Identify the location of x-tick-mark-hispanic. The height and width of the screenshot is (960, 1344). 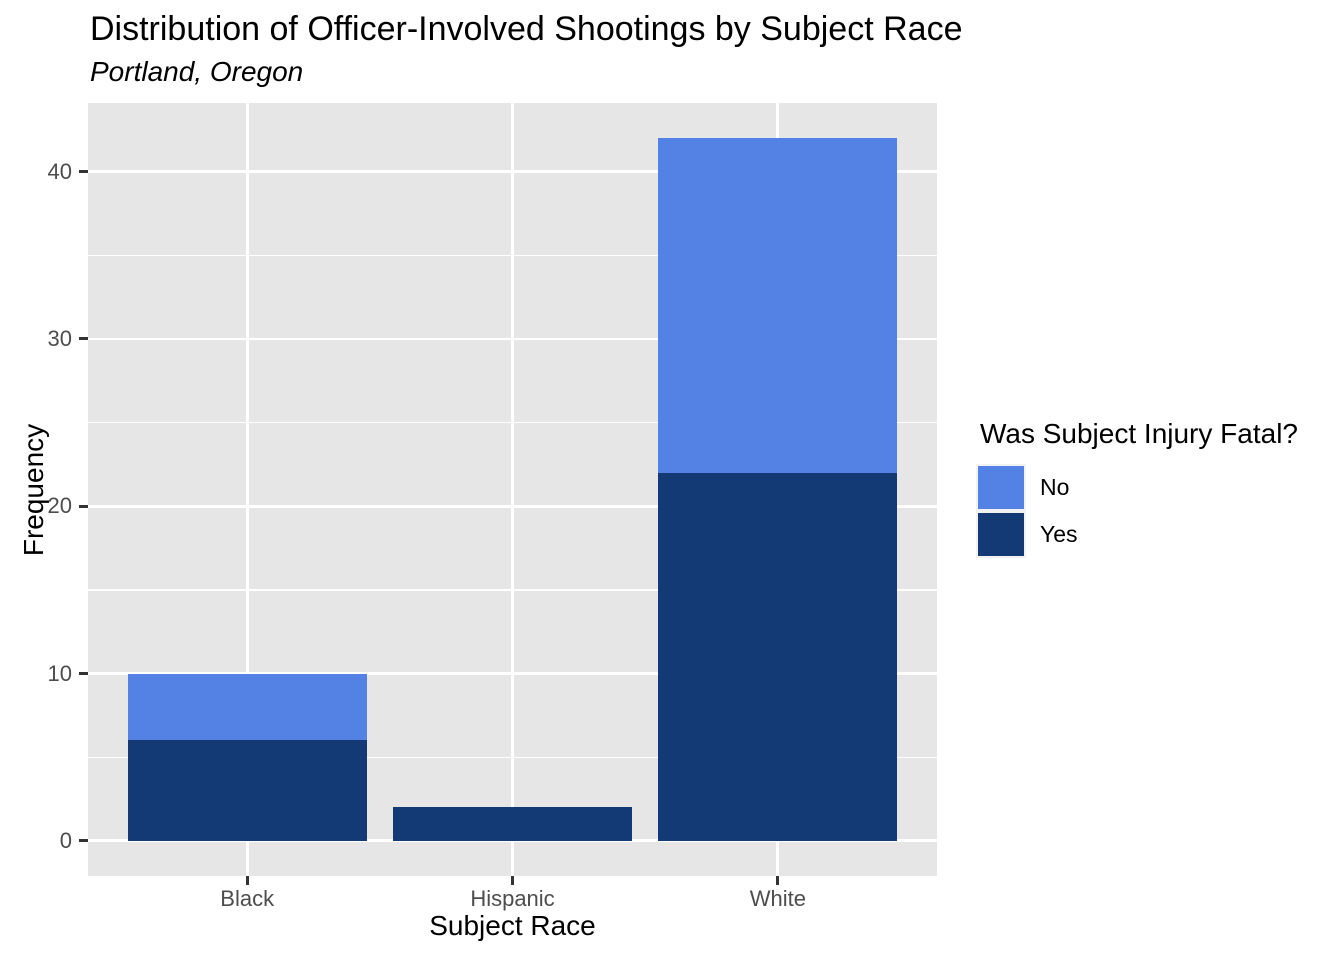
(512, 880).